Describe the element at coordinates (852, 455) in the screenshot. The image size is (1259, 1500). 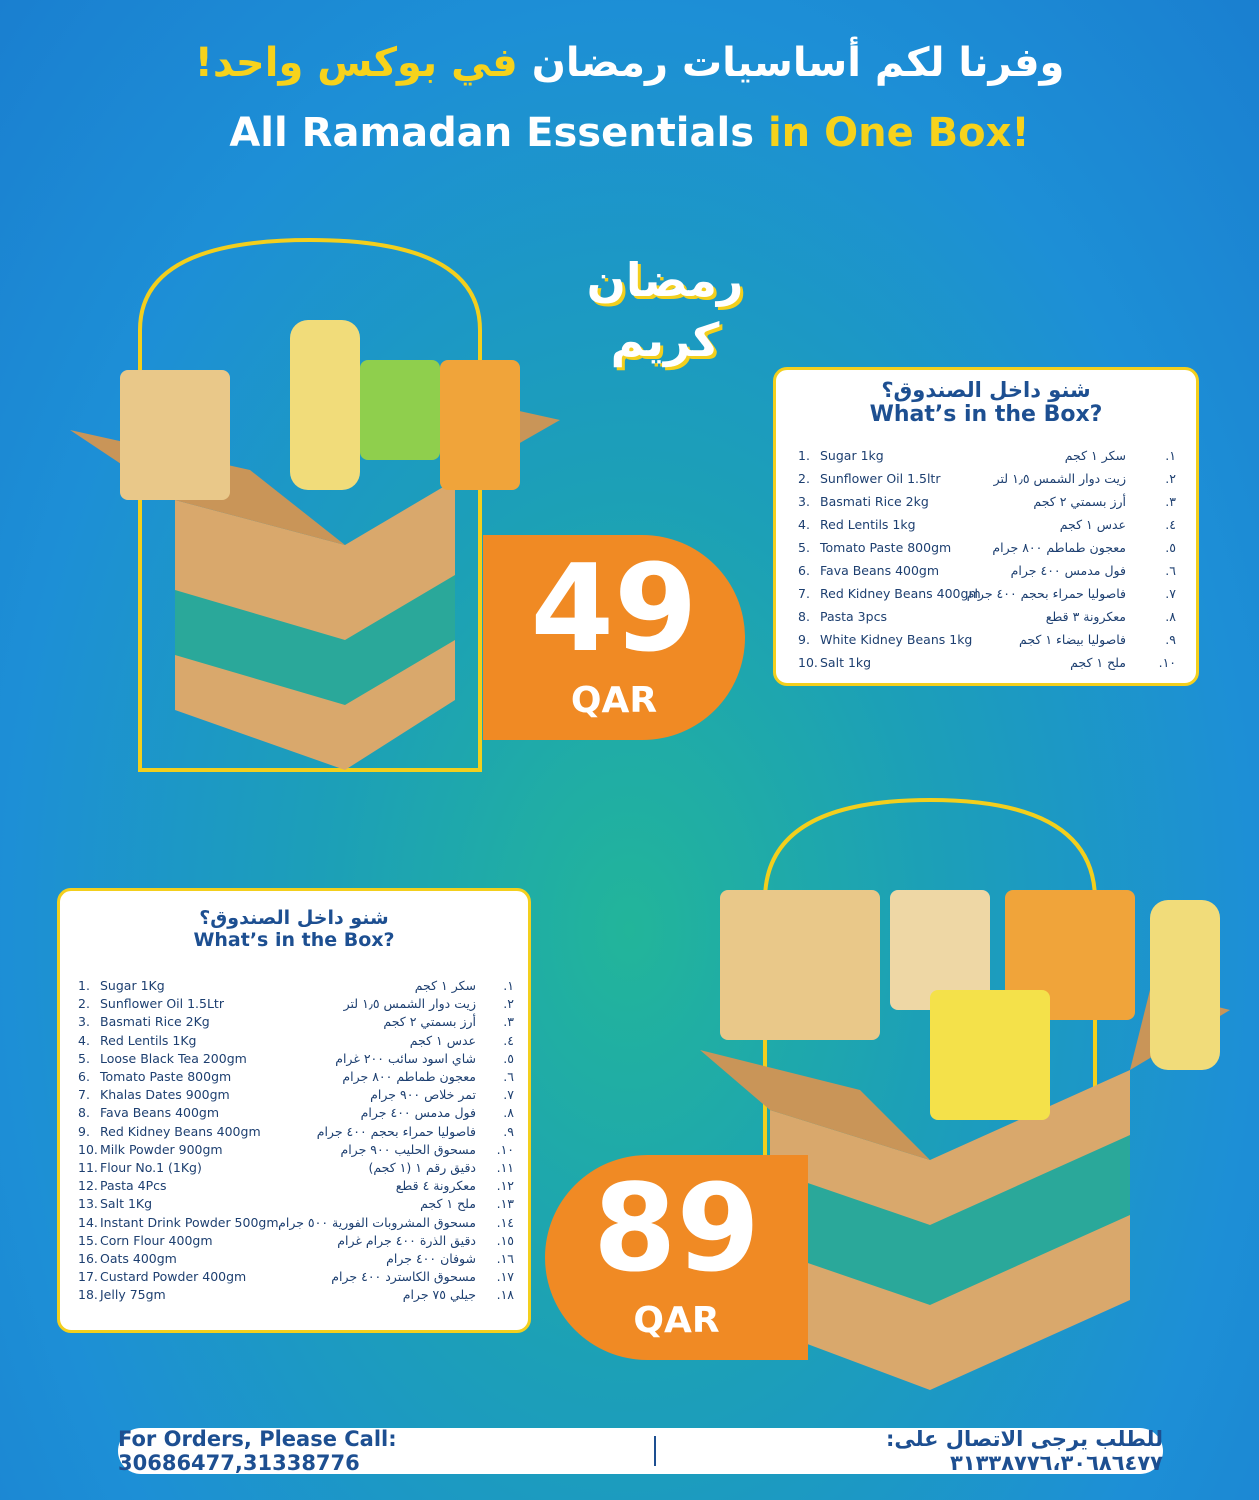
I see `item-en: Sugar 1kg` at that location.